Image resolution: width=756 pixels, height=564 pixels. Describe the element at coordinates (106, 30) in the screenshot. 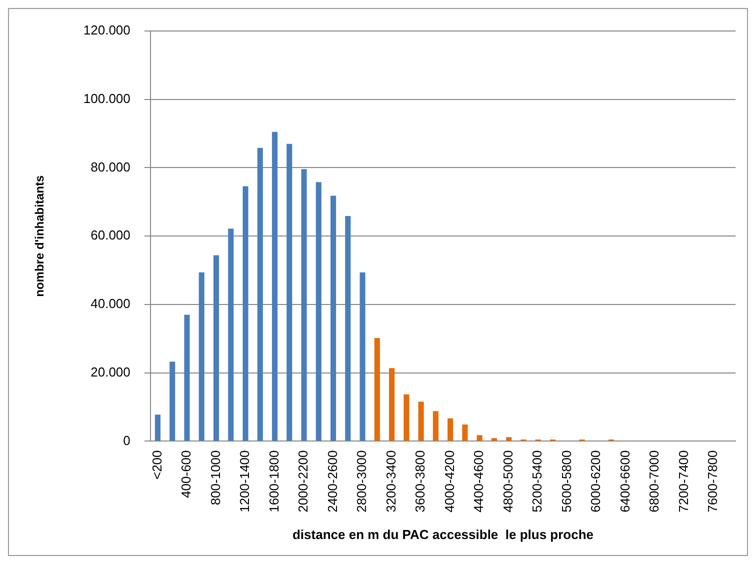

I see `y-tick-label: 120.000` at that location.